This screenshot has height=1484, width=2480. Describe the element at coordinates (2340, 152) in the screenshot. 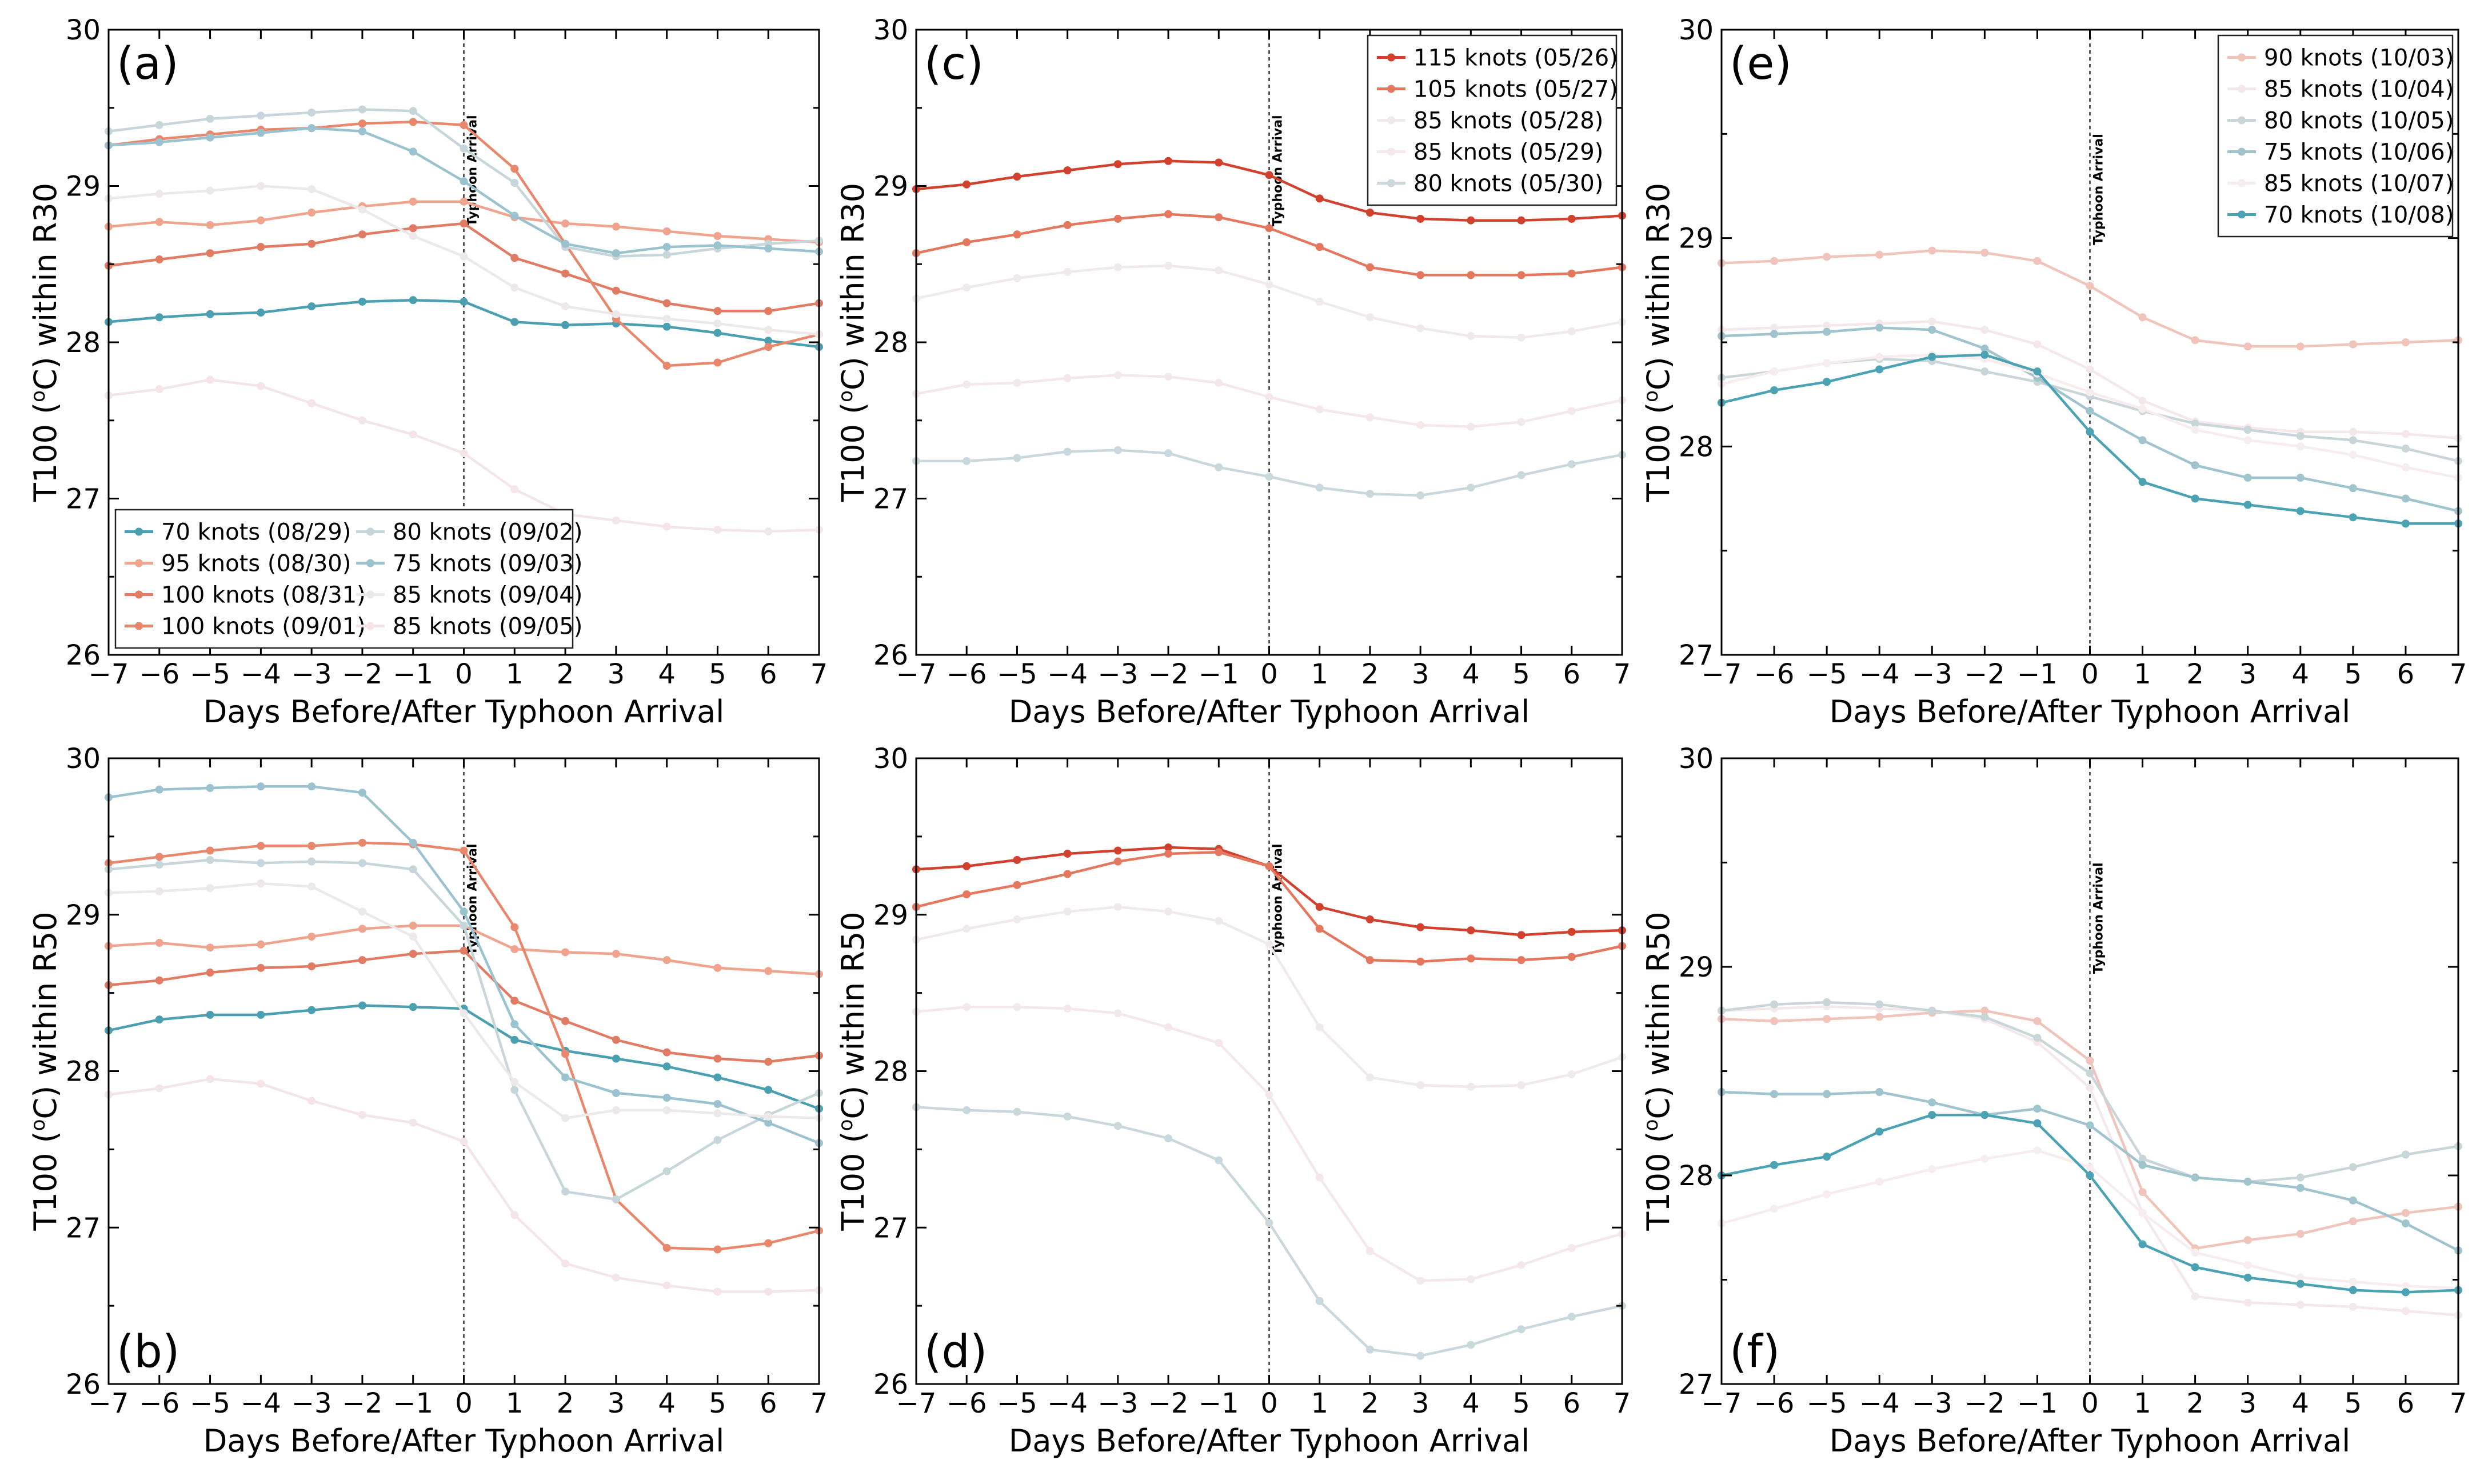

I see `legend-item: 75 knots (10/06)` at that location.